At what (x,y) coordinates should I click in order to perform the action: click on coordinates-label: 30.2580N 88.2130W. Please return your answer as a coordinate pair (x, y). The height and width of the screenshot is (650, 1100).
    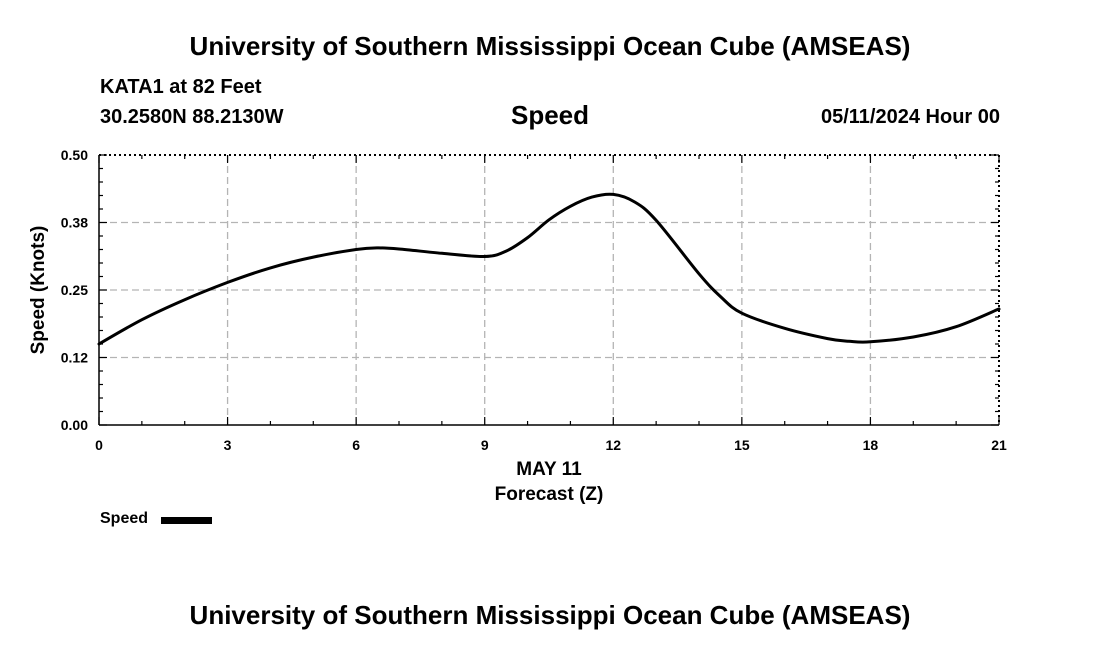
    Looking at the image, I should click on (192, 117).